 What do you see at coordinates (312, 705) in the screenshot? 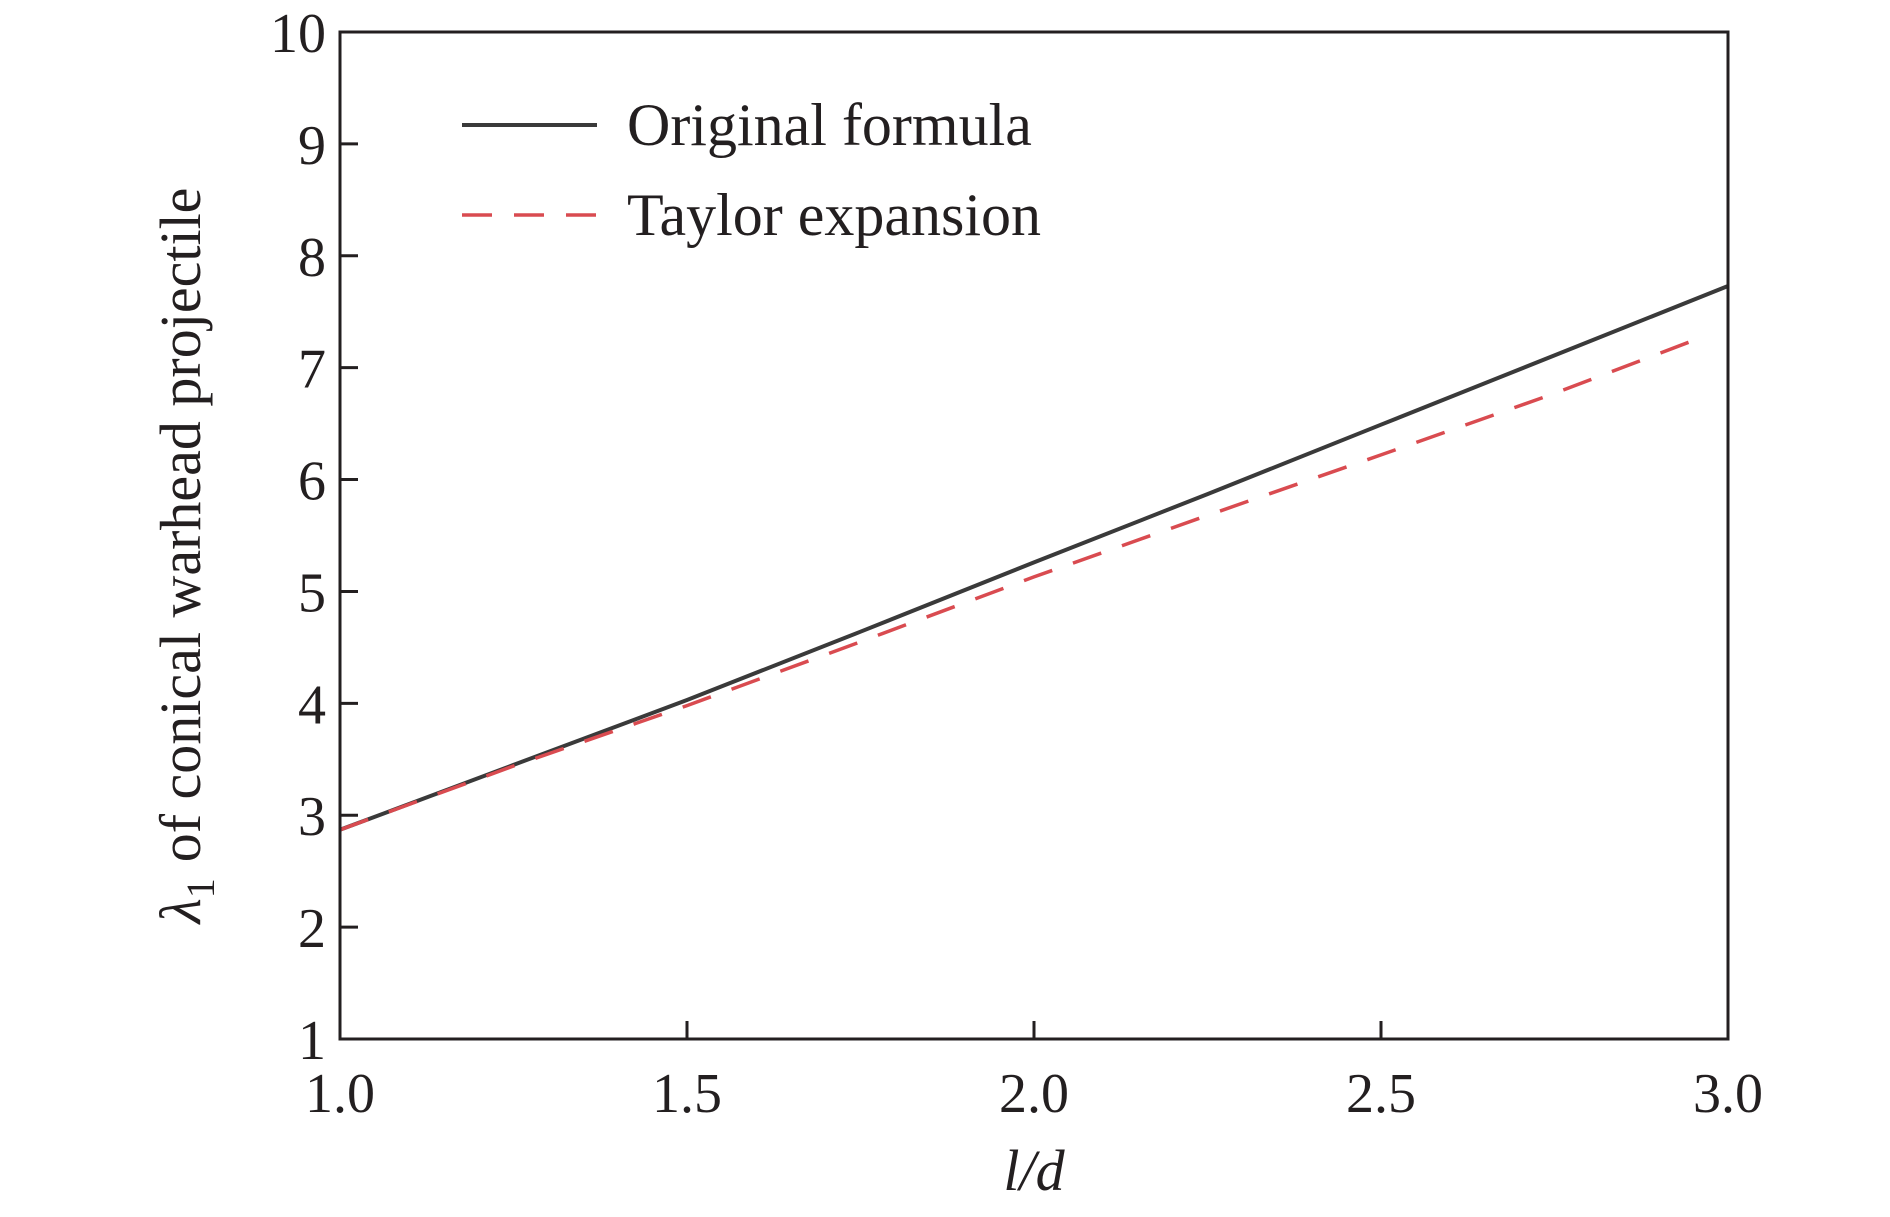
I see `y-tick-label-4: 4` at bounding box center [312, 705].